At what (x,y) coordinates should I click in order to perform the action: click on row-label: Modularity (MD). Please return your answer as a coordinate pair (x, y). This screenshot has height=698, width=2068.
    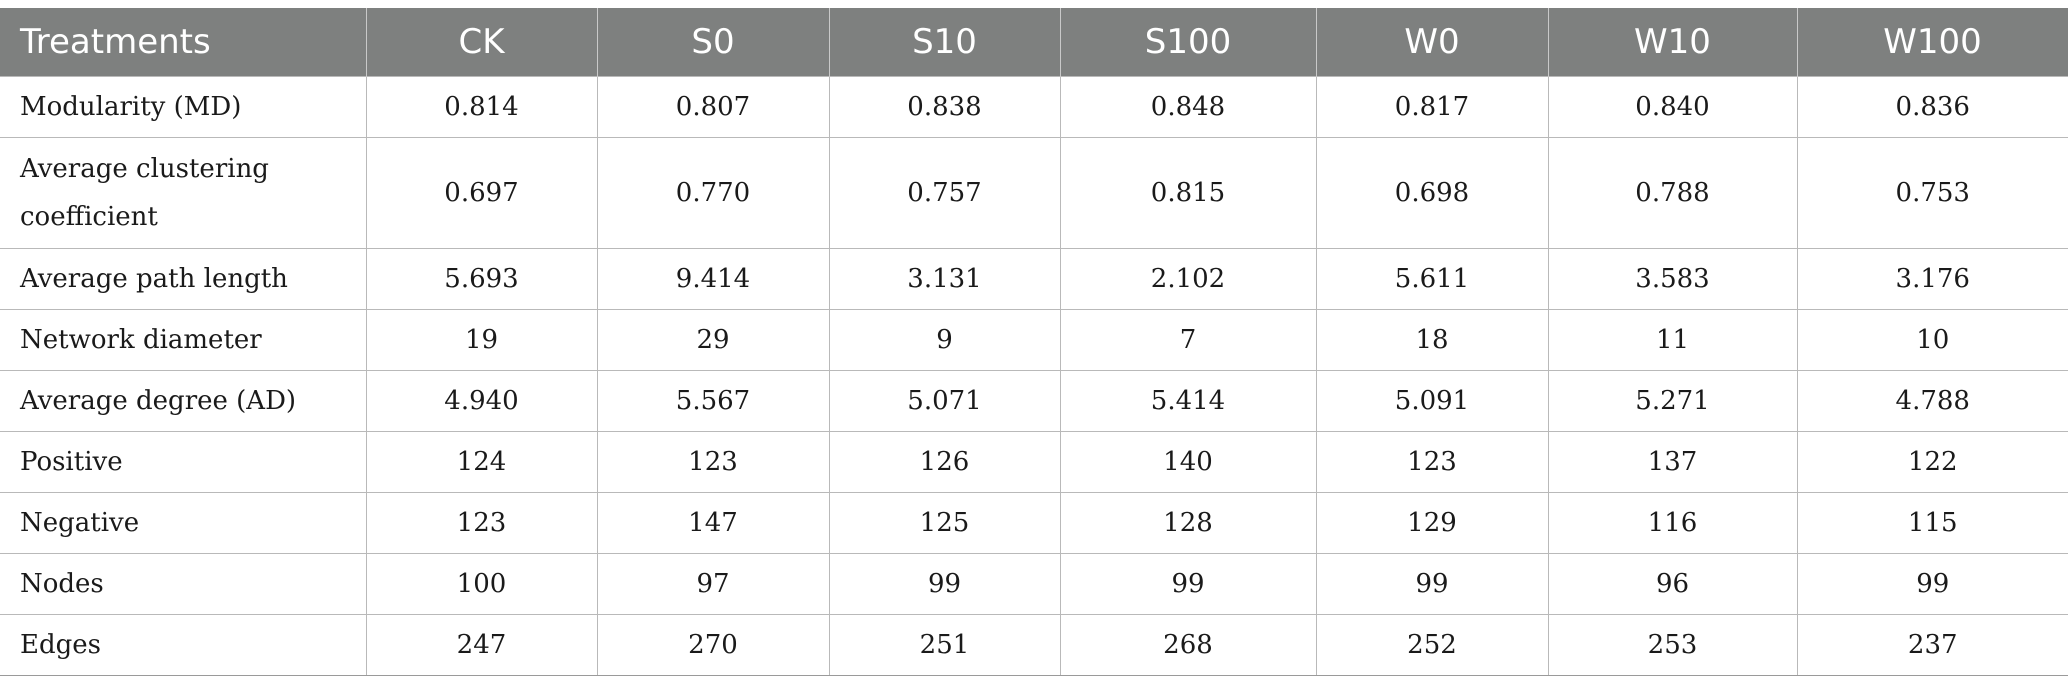
    Looking at the image, I should click on (183, 107).